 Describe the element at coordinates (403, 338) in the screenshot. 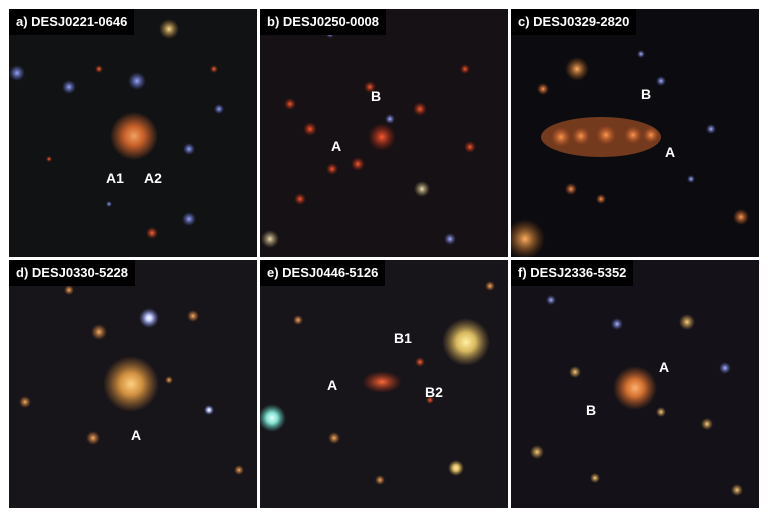

I see `panel-e-label-b1: B1` at that location.